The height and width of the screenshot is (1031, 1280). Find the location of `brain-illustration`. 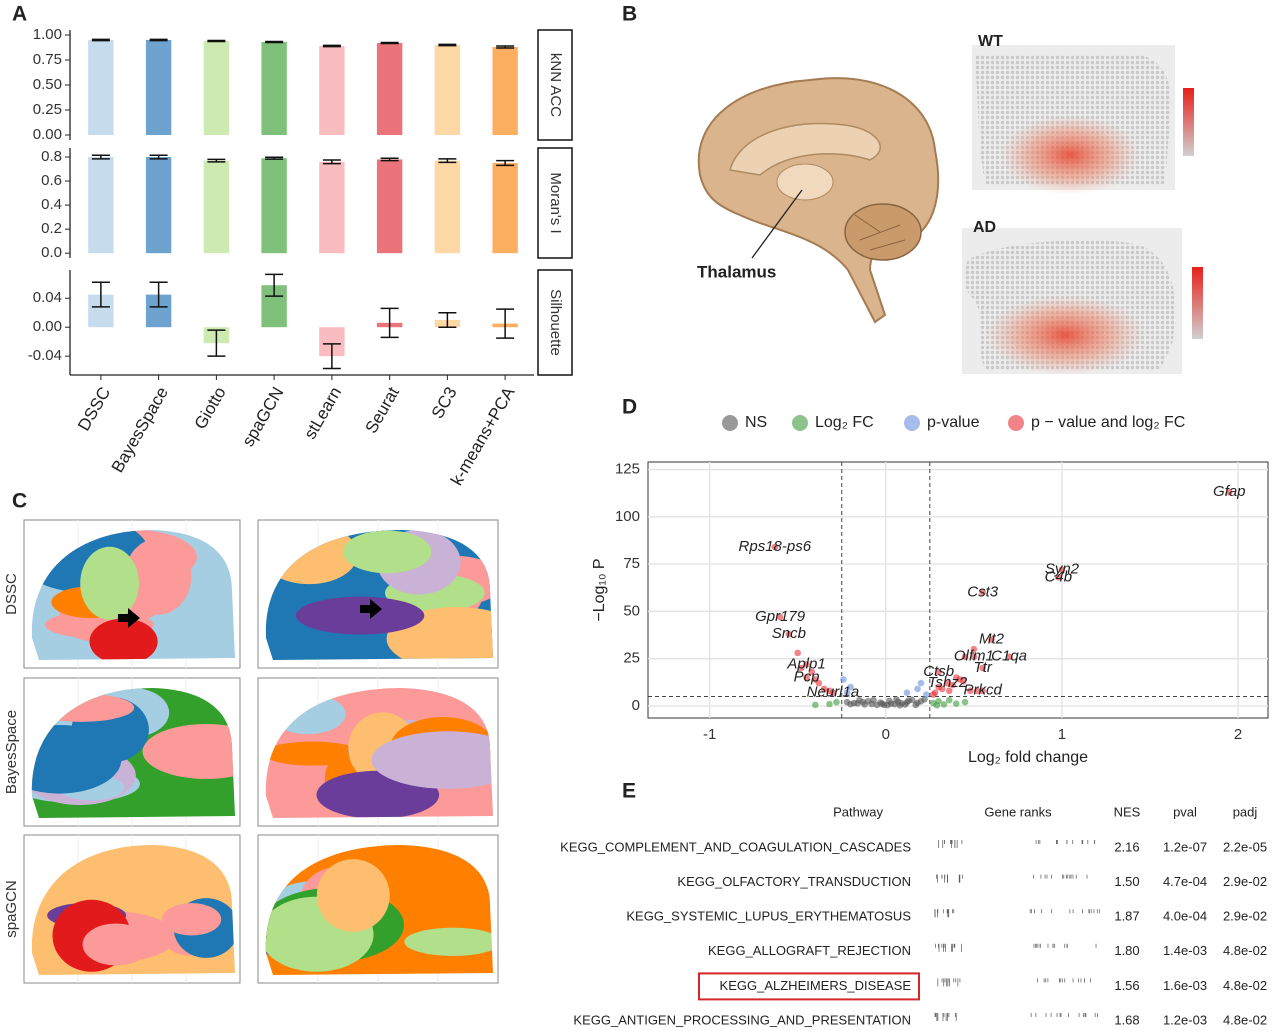

brain-illustration is located at coordinates (818, 200).